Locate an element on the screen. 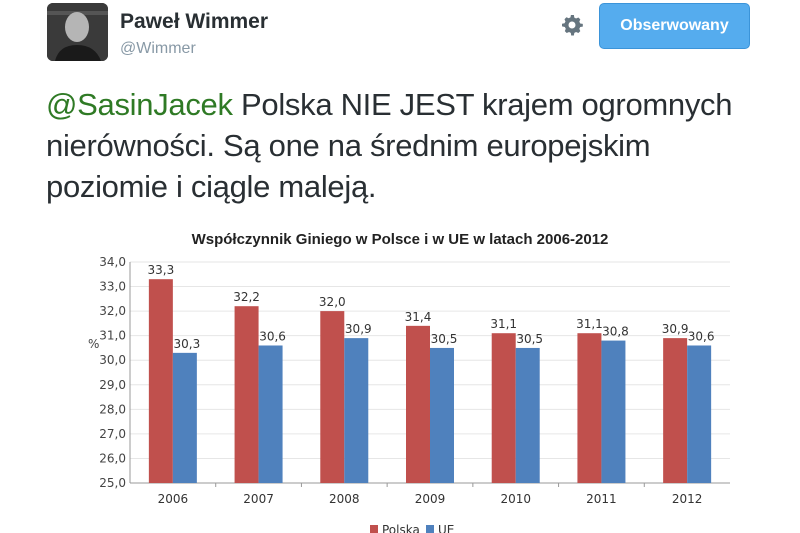 This screenshot has width=800, height=533. x-tick-label: 2009 is located at coordinates (430, 499).